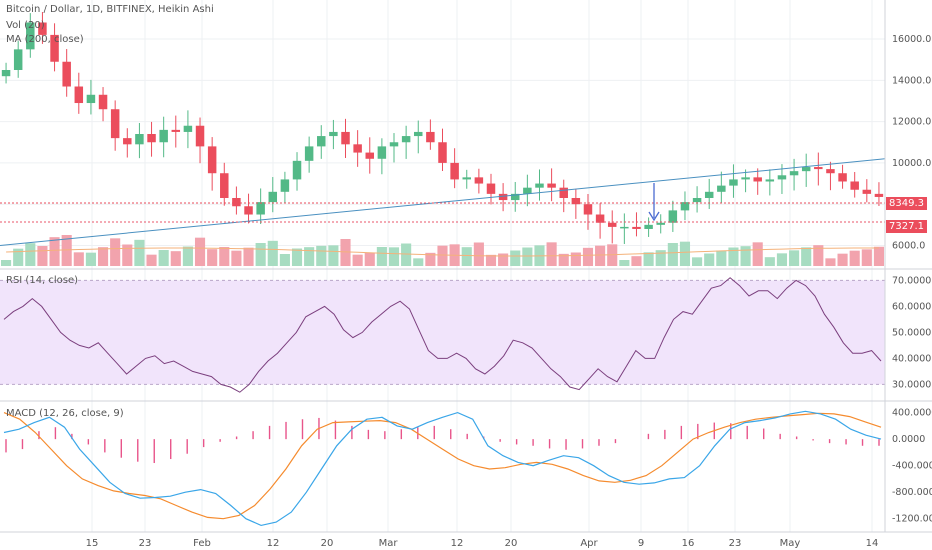 Image resolution: width=932 pixels, height=550 pixels. I want to click on last-price-badge: 8349.3, so click(906, 203).